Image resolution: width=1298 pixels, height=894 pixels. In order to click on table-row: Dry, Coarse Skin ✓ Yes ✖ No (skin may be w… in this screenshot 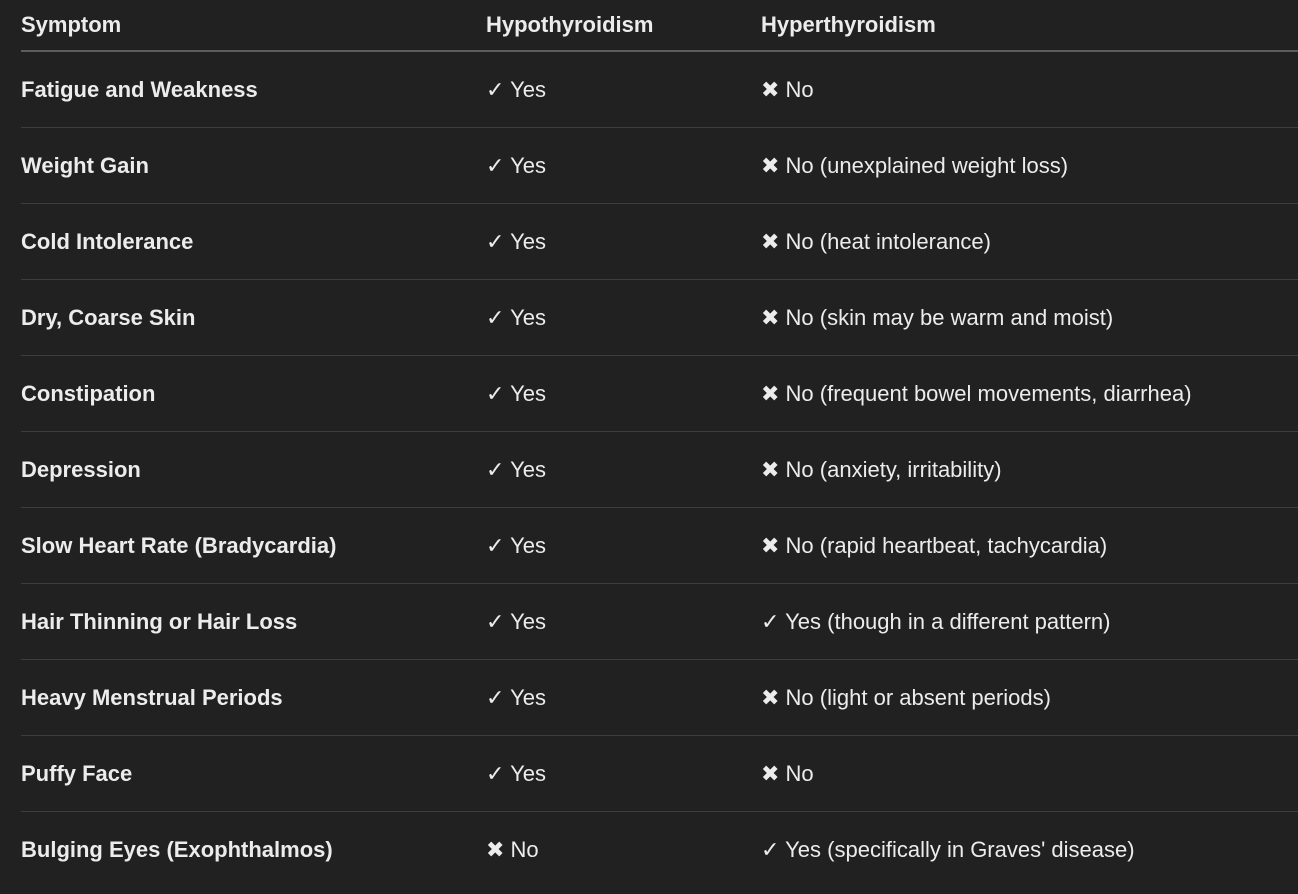, I will do `click(659, 317)`.